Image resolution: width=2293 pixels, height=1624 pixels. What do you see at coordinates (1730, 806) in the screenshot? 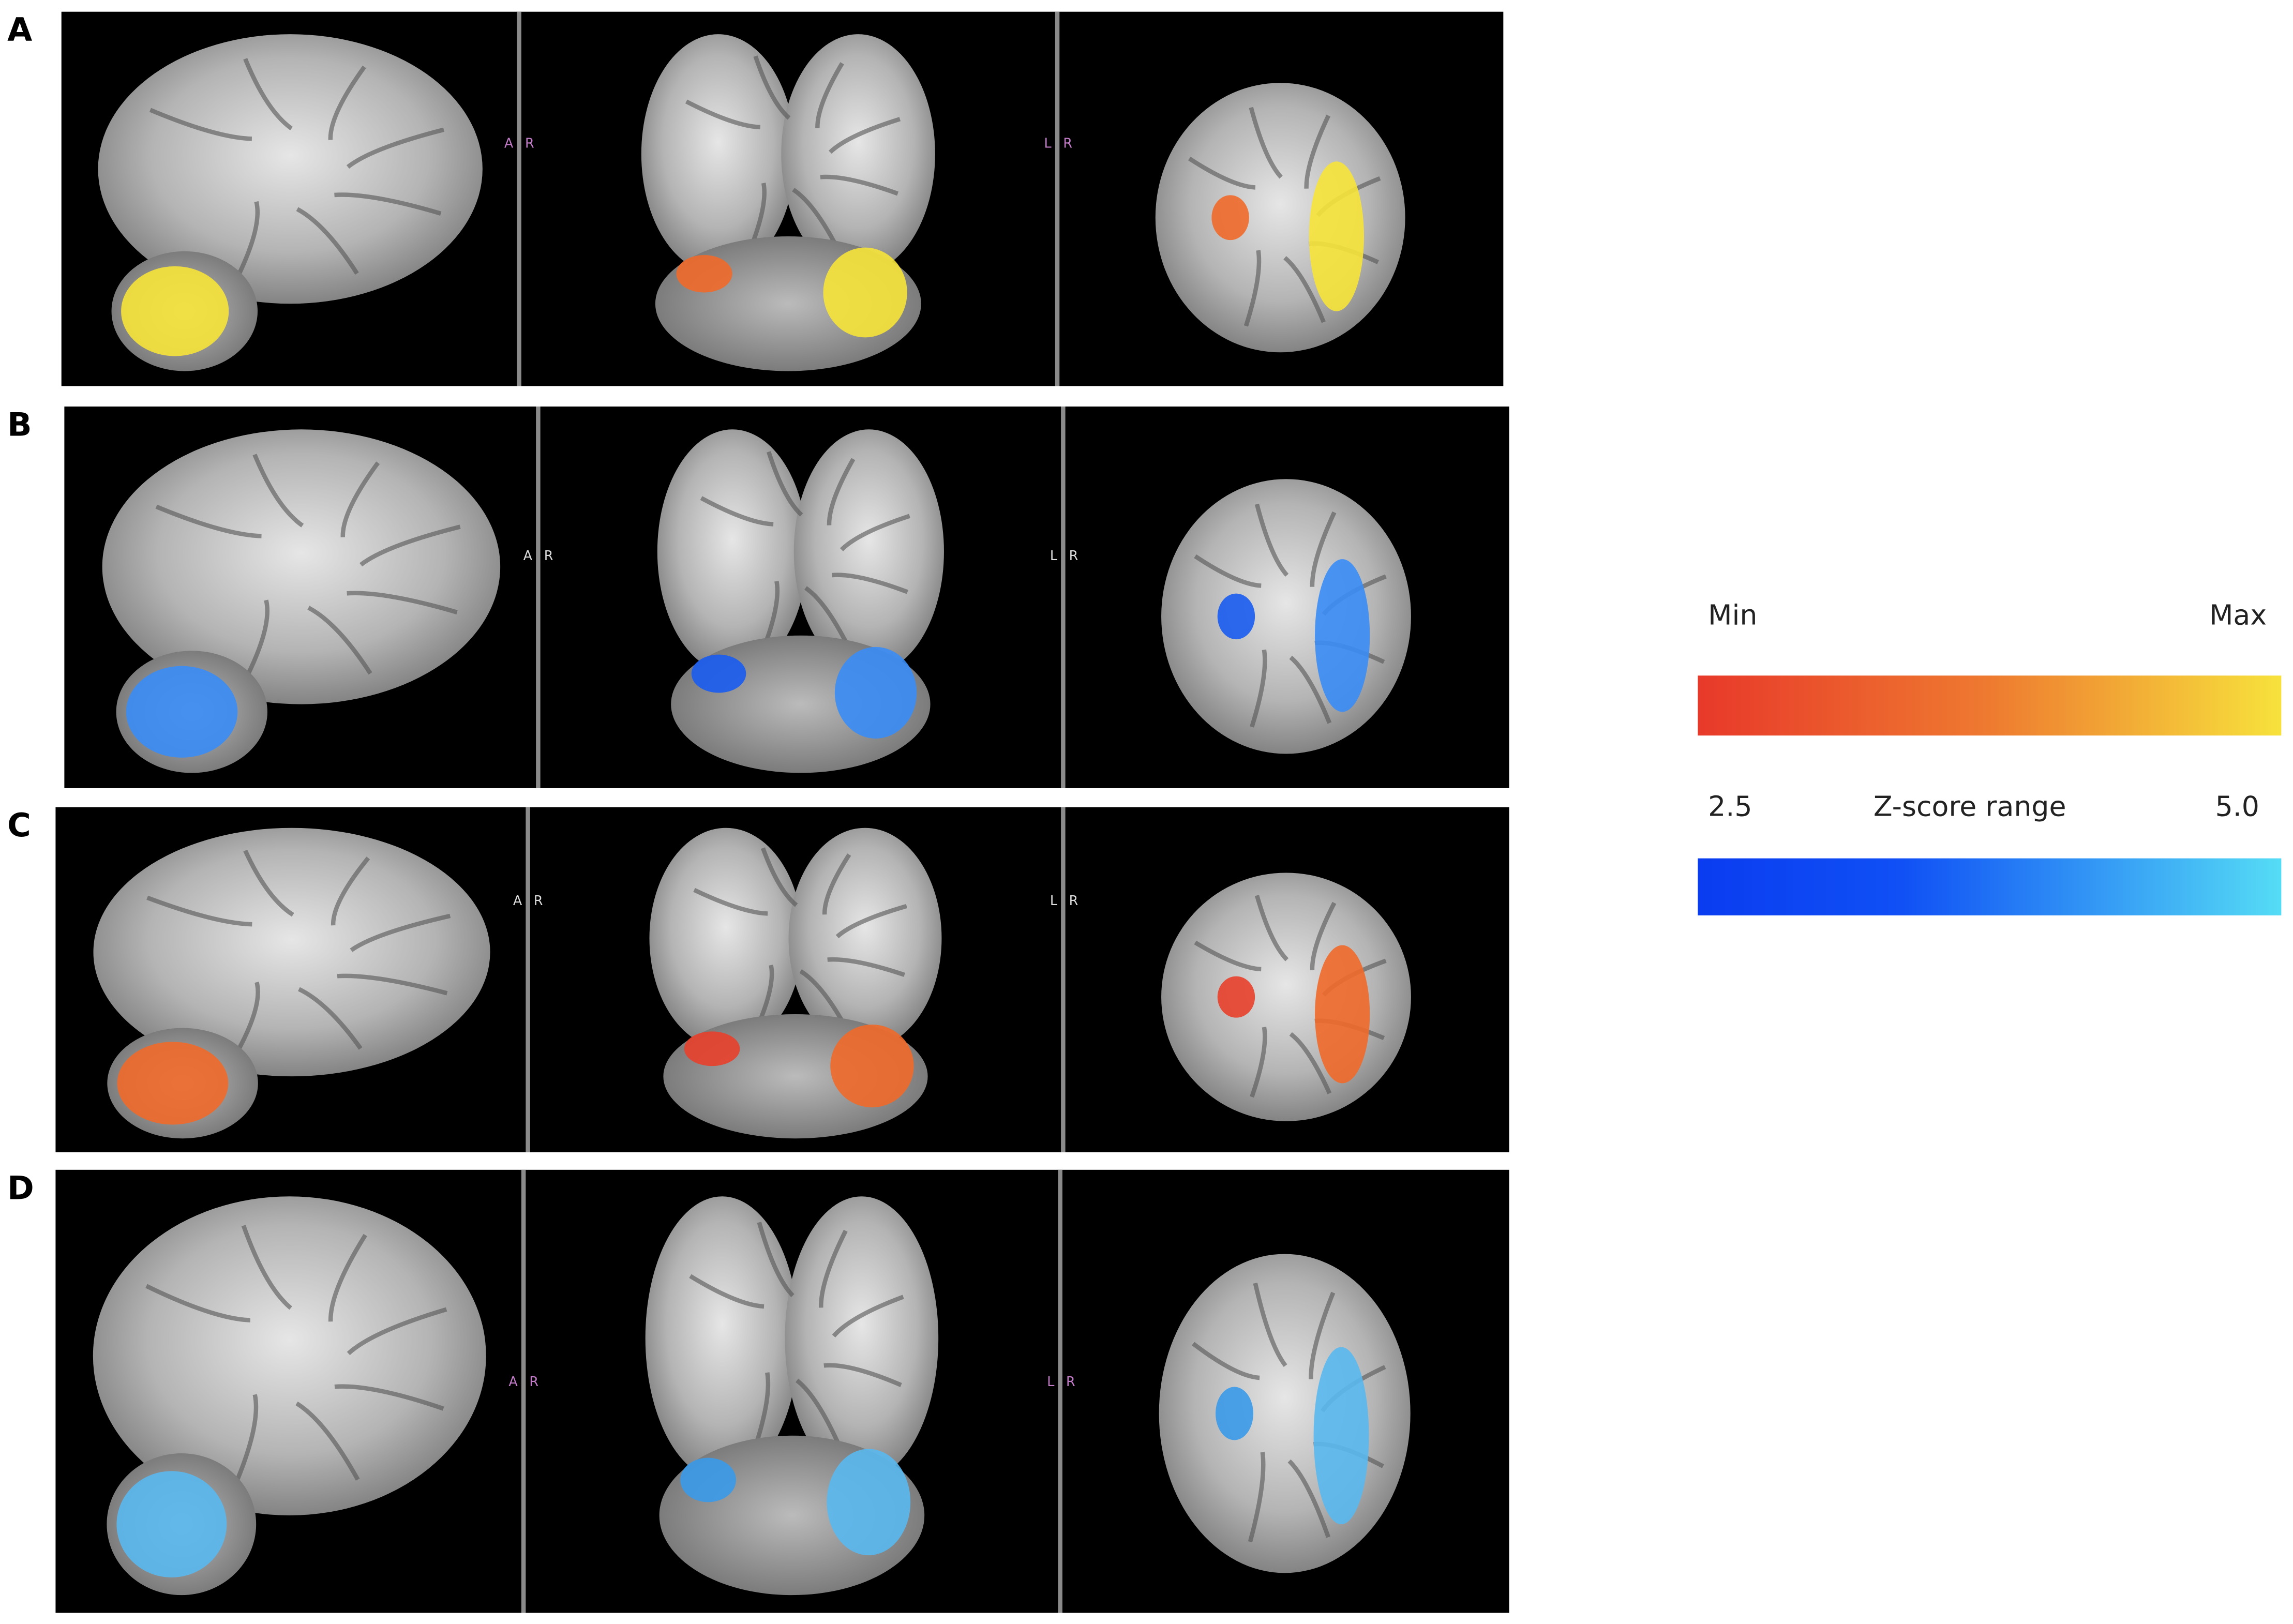
I see `legend-low: 2.5` at bounding box center [1730, 806].